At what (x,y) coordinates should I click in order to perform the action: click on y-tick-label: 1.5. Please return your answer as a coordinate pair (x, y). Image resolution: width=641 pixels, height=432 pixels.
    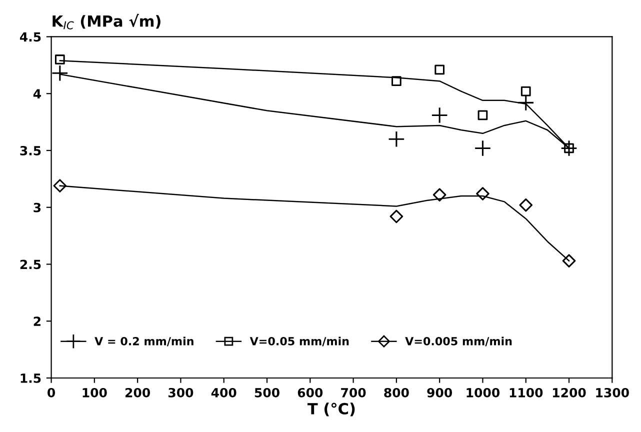
    Looking at the image, I should click on (30, 378).